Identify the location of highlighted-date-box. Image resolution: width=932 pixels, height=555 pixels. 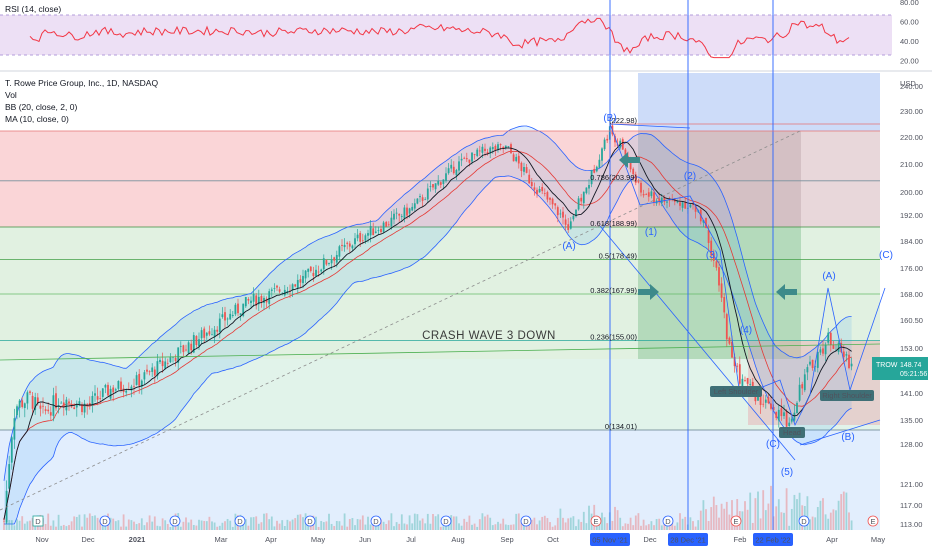
(773, 539).